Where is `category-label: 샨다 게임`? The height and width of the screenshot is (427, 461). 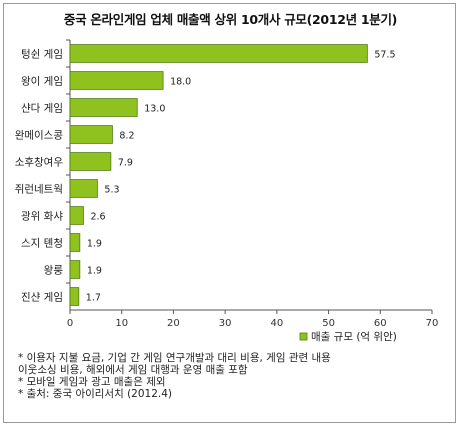 category-label: 샨다 게임 is located at coordinates (42, 108).